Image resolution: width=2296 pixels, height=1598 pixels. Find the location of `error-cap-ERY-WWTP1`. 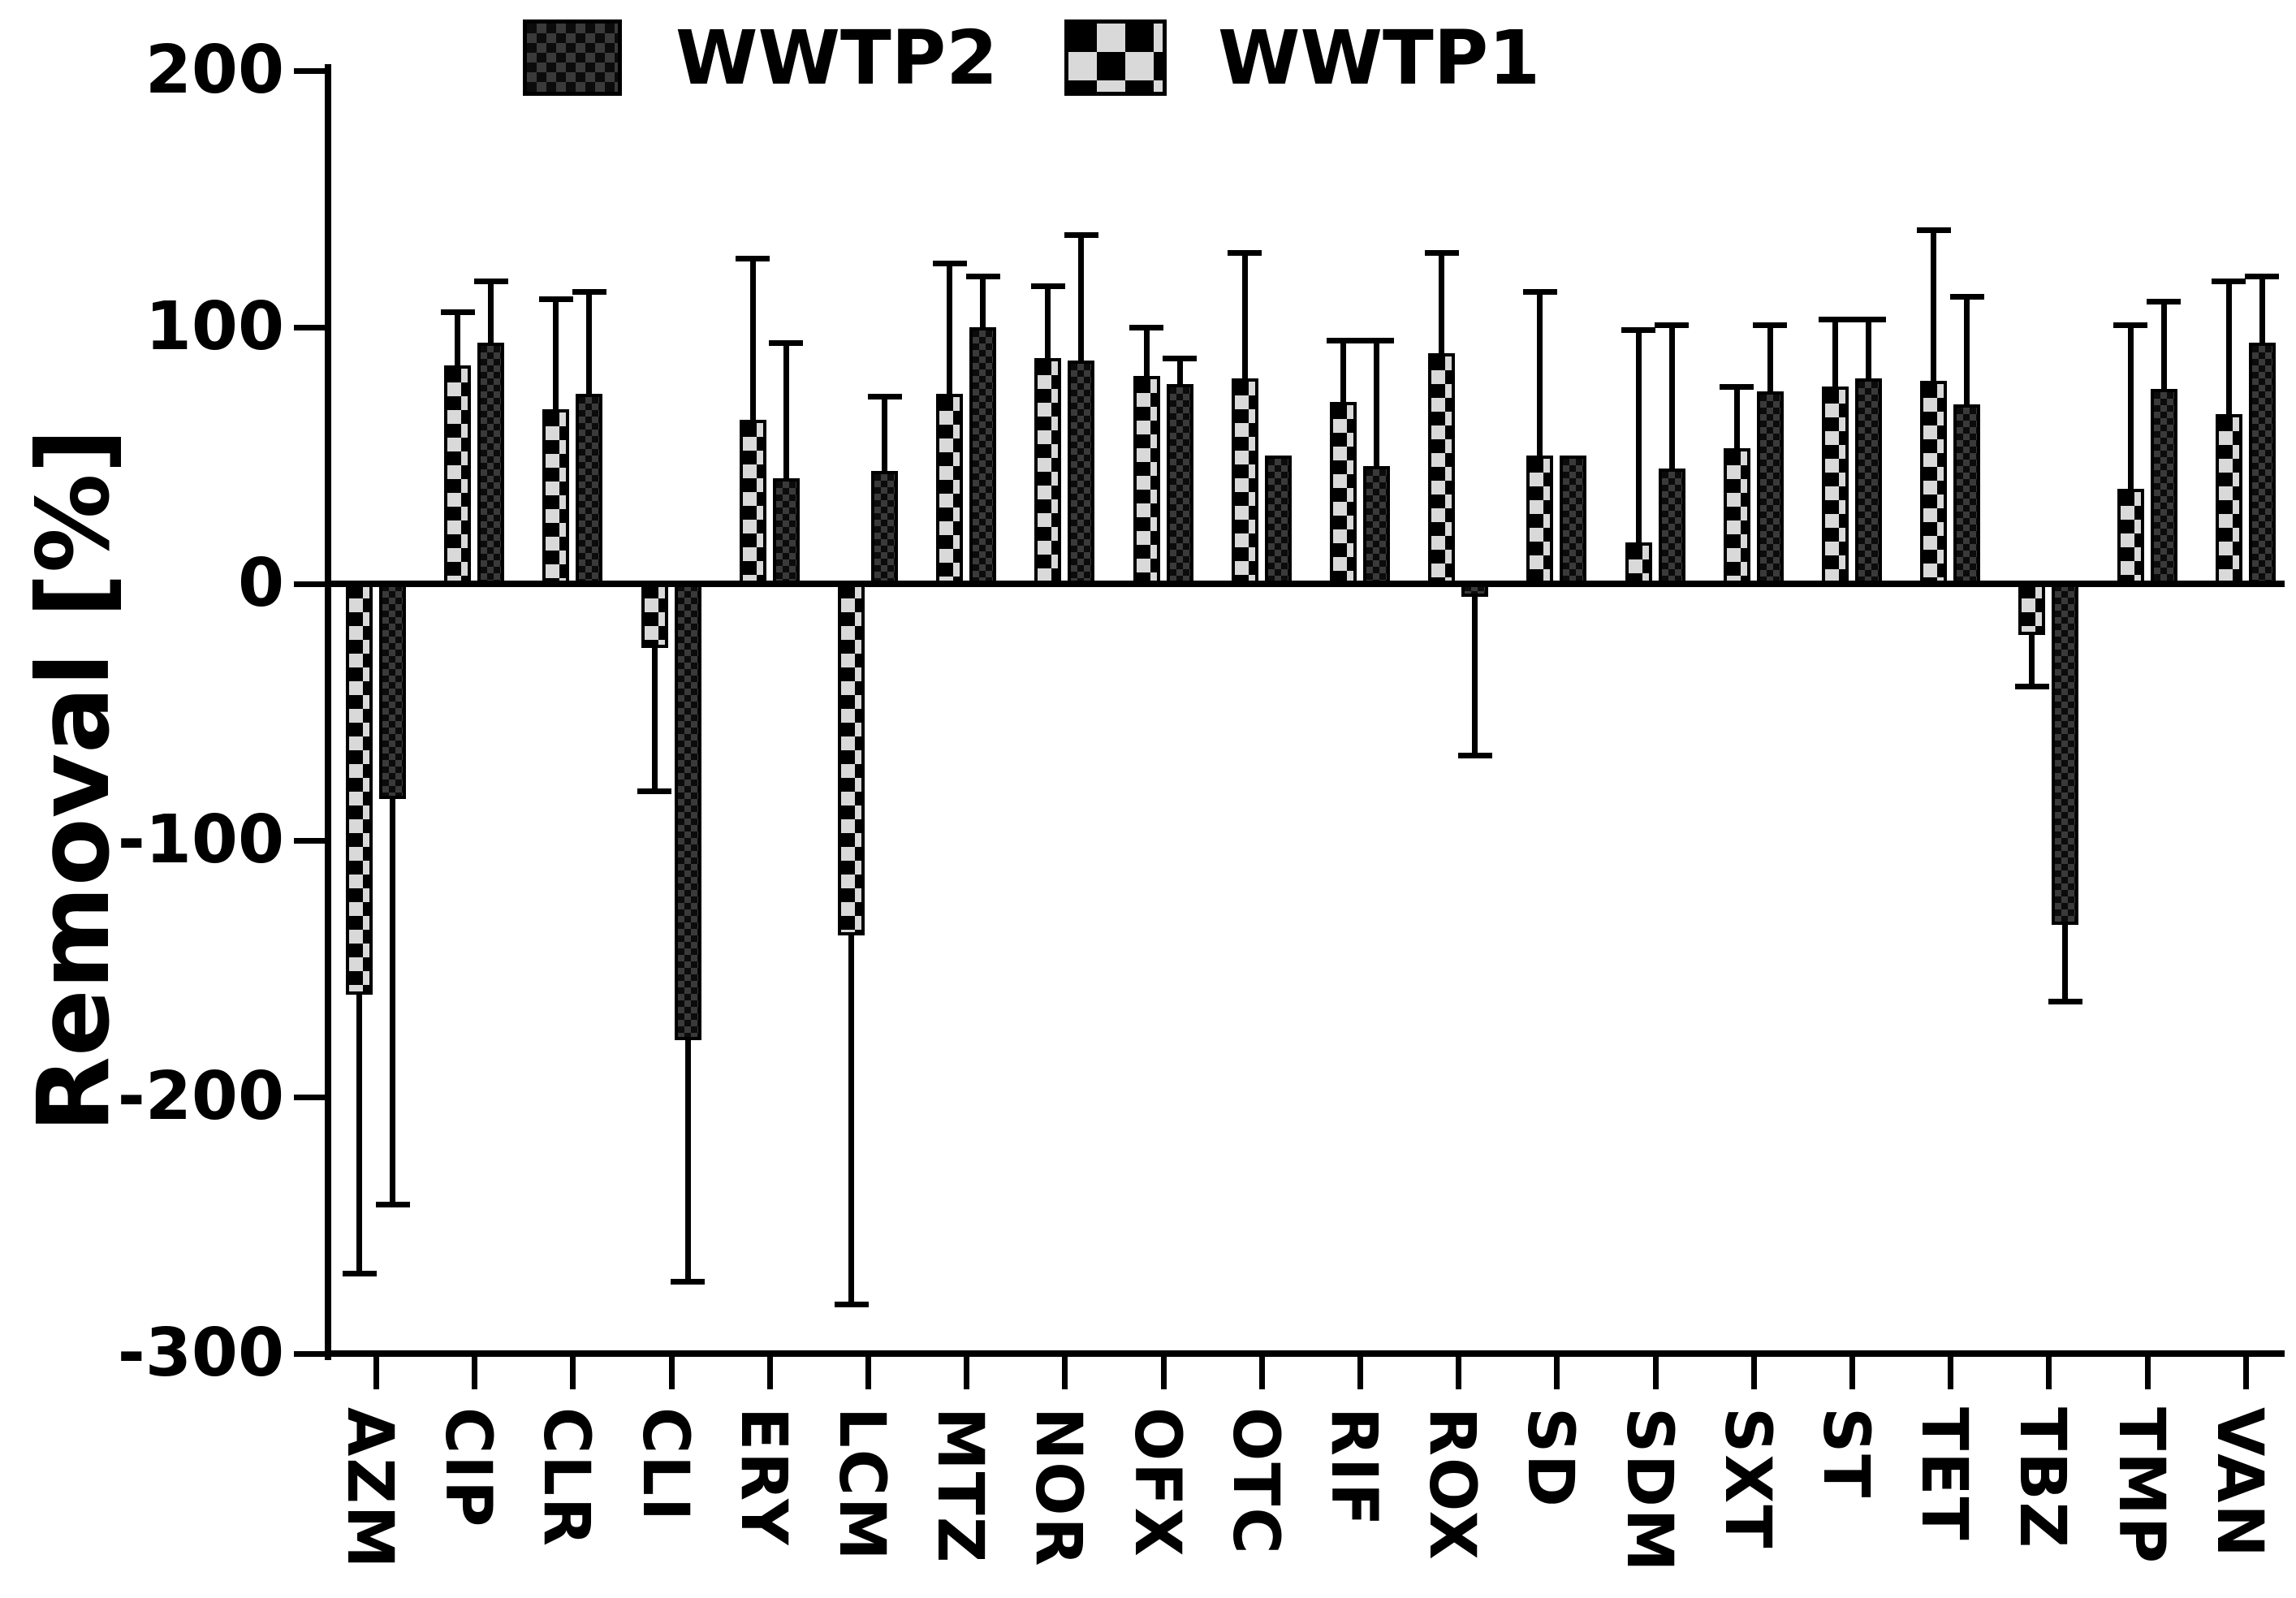

error-cap-ERY-WWTP1 is located at coordinates (753, 258).